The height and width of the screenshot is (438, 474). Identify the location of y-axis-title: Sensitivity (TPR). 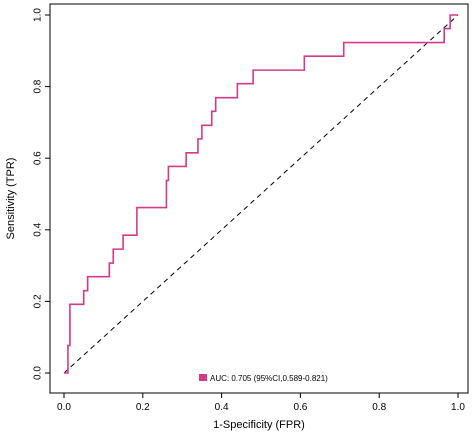
(11, 199).